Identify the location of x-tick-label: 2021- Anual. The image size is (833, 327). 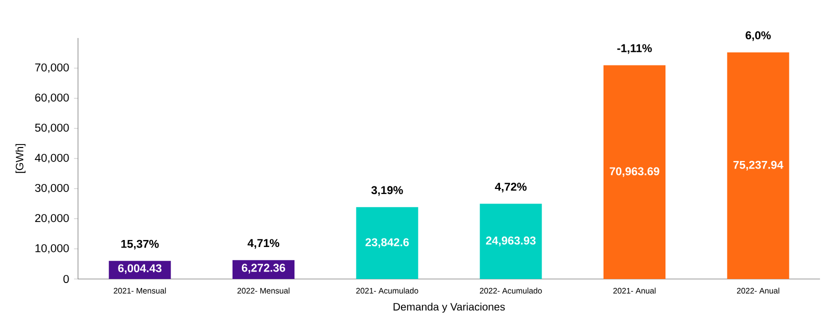
(634, 291).